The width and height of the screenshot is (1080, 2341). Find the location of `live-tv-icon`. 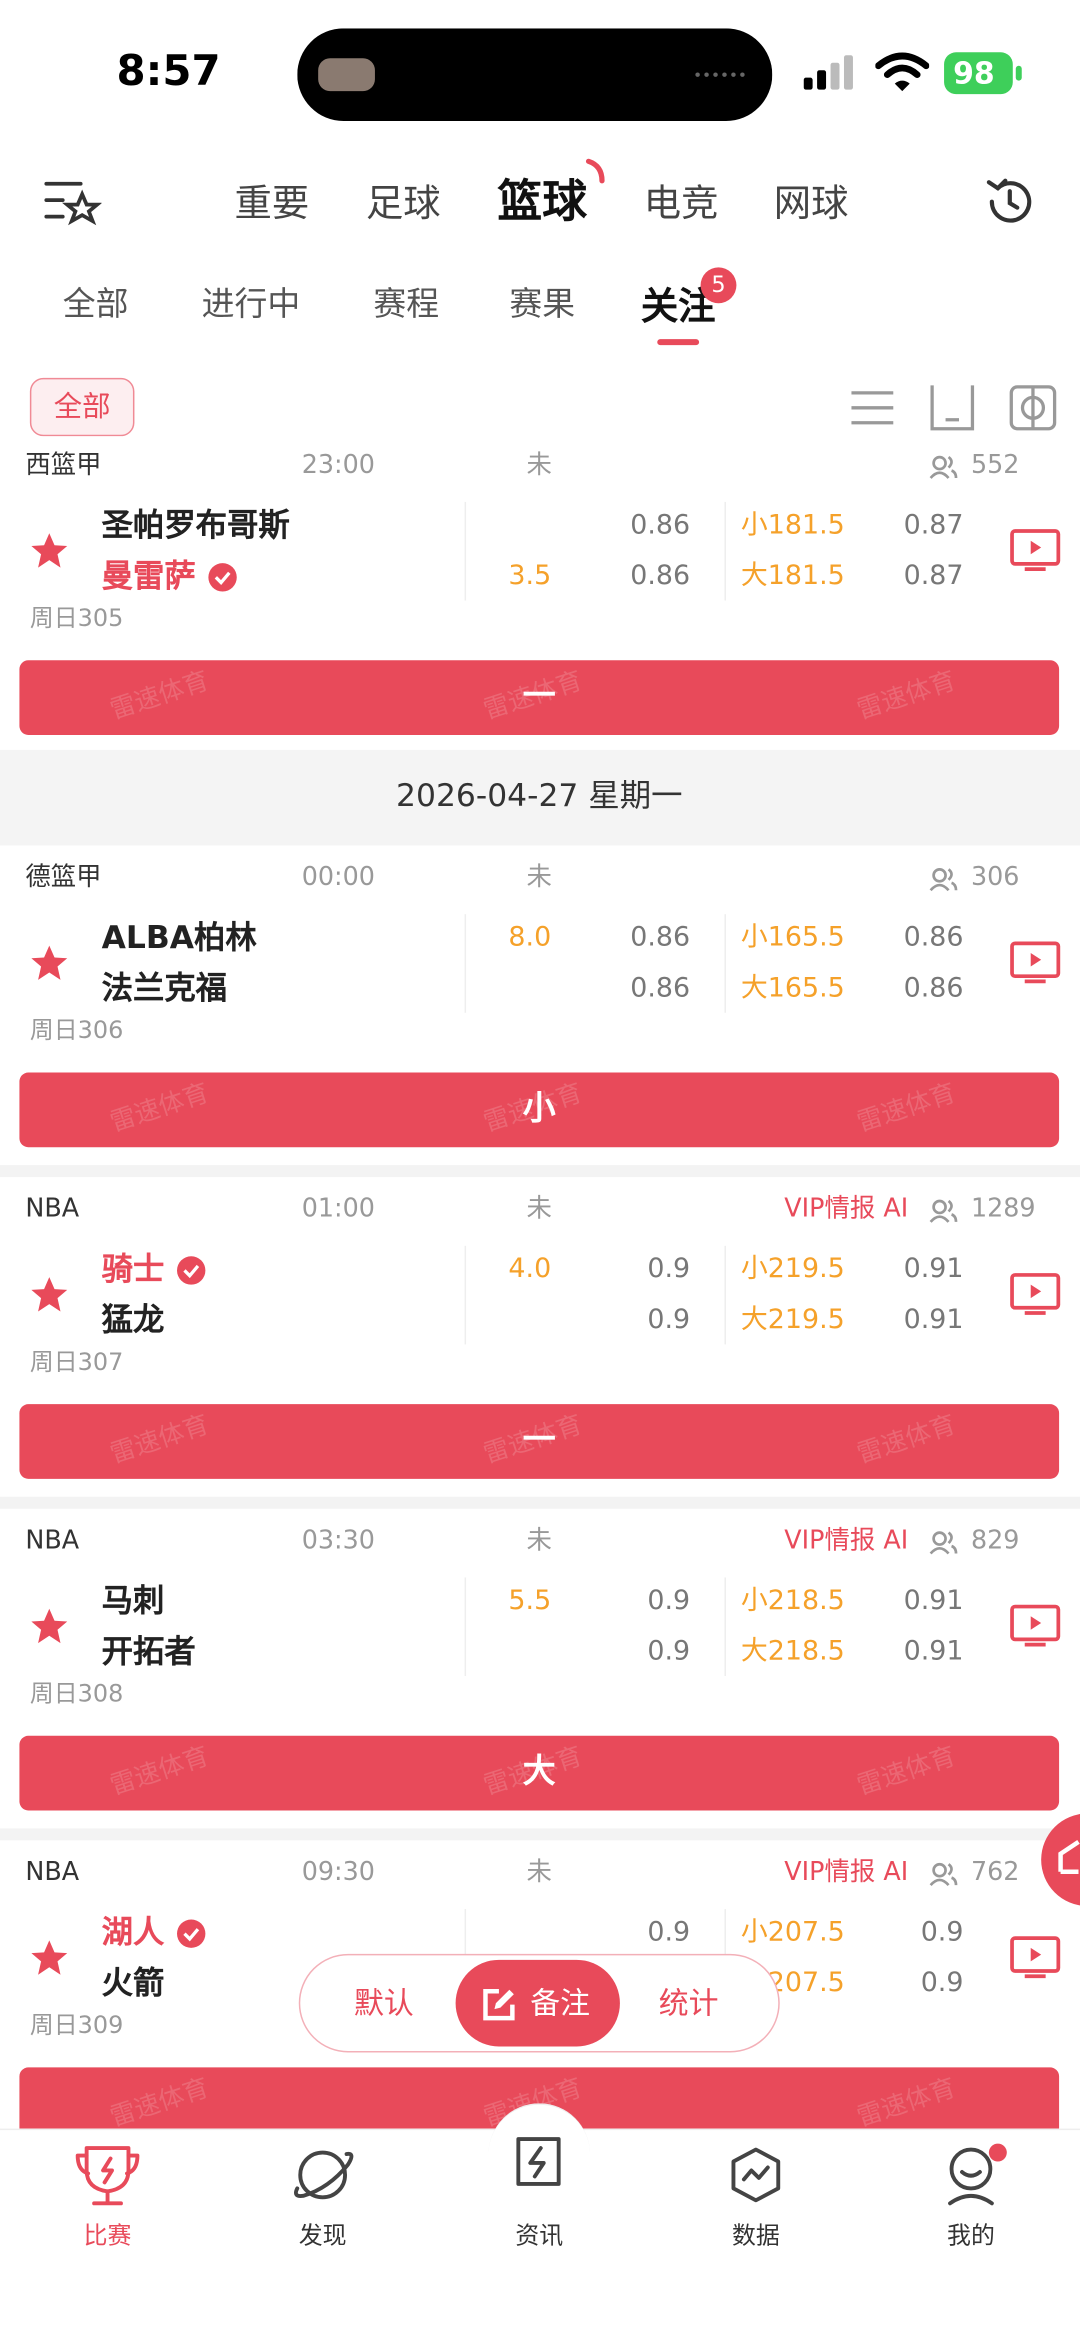

live-tv-icon is located at coordinates (1035, 550).